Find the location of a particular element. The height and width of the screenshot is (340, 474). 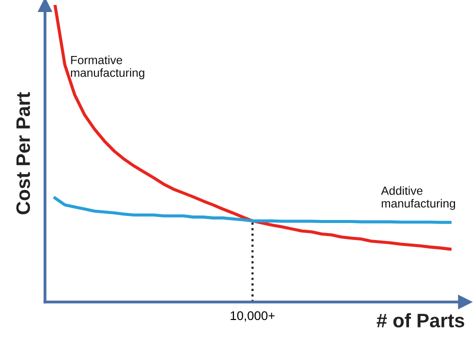

text: 10,000+ is located at coordinates (252, 316).